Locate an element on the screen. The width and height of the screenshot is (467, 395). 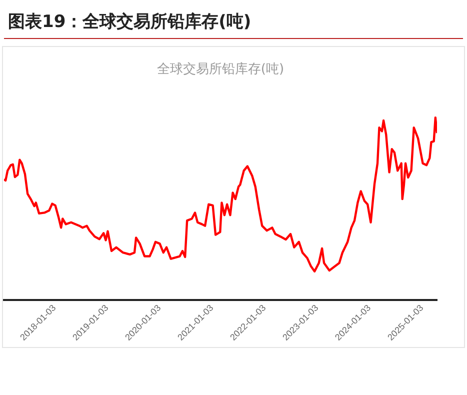
chart-subtitle: 全球交易所铅库存(吨) is located at coordinates (220, 69).